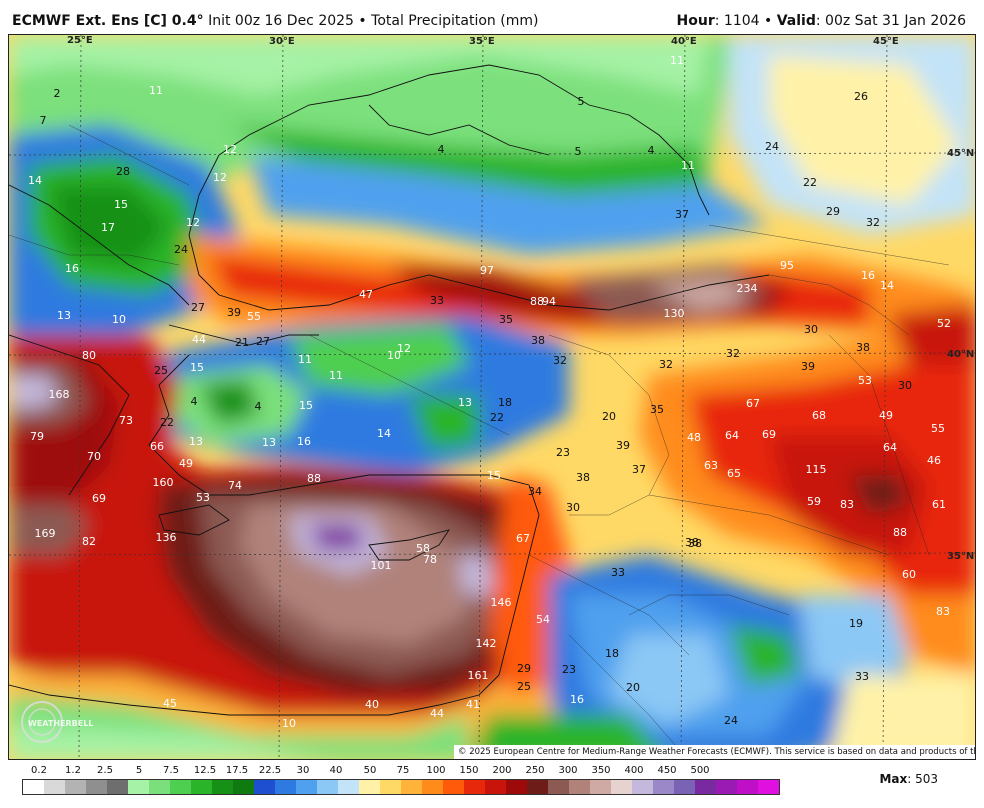 Image resolution: width=984 pixels, height=808 pixels. I want to click on precip-value-label: 37, so click(639, 469).